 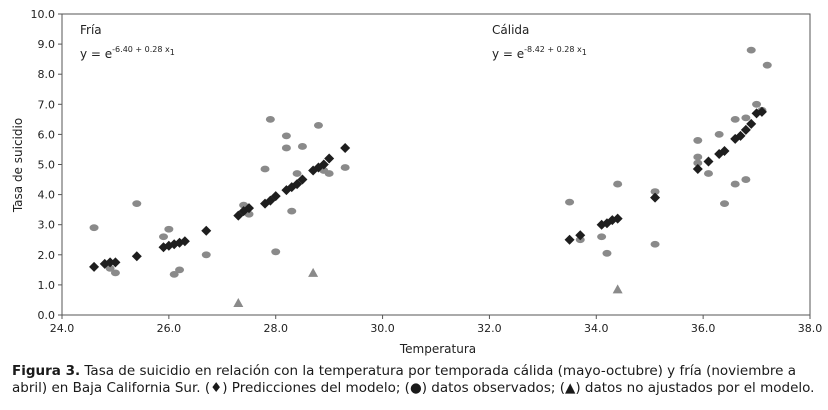 I want to click on equation-calida: y = e-8.42 + 0.28 x1, so click(x=539, y=53).